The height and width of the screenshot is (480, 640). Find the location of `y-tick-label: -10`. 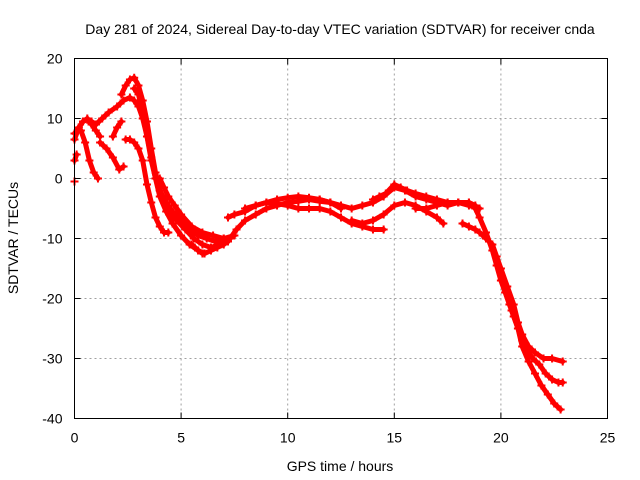

y-tick-label: -10 is located at coordinates (52, 239).